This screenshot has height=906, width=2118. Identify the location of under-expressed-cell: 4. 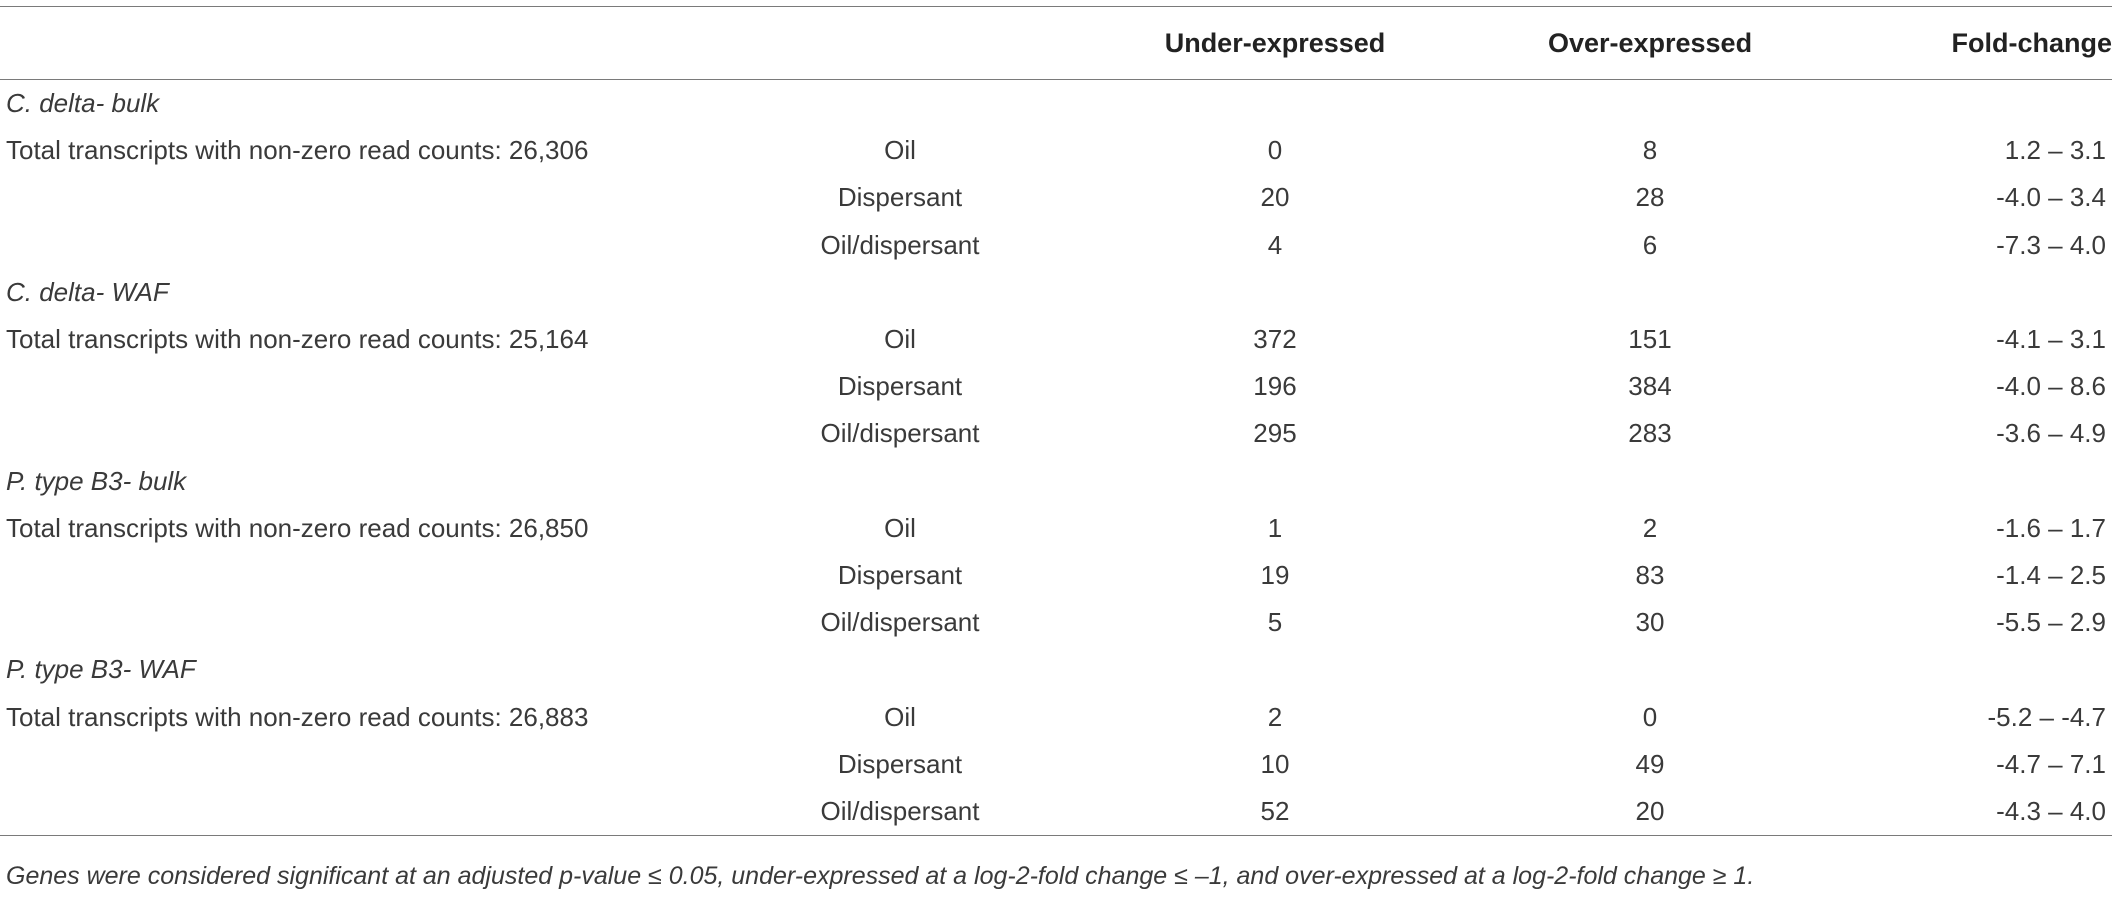
(1275, 244).